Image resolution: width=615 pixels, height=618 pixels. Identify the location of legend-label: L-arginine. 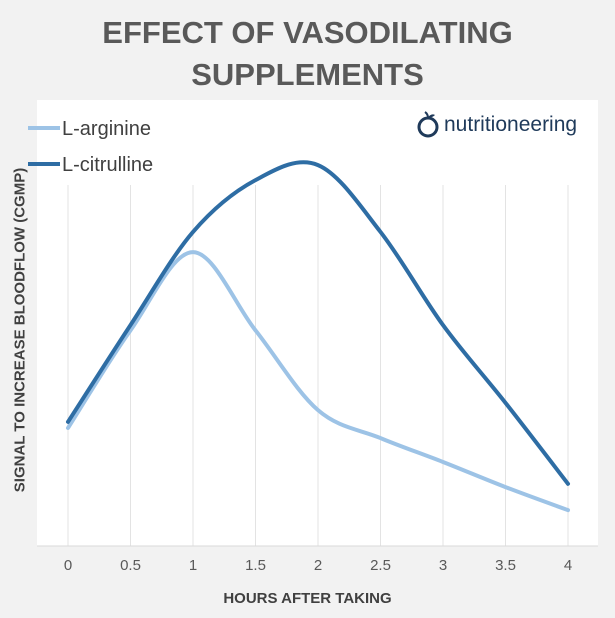
(106, 129).